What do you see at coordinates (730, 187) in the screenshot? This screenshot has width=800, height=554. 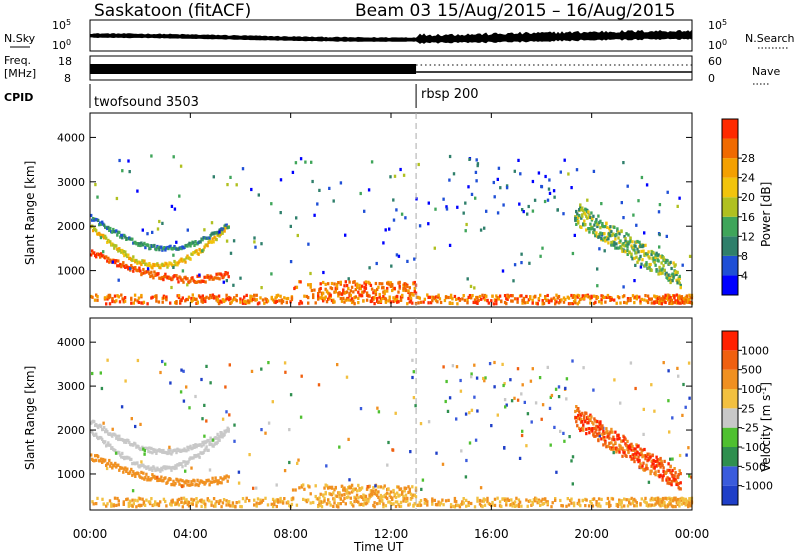 I see `colorbar-swatch` at bounding box center [730, 187].